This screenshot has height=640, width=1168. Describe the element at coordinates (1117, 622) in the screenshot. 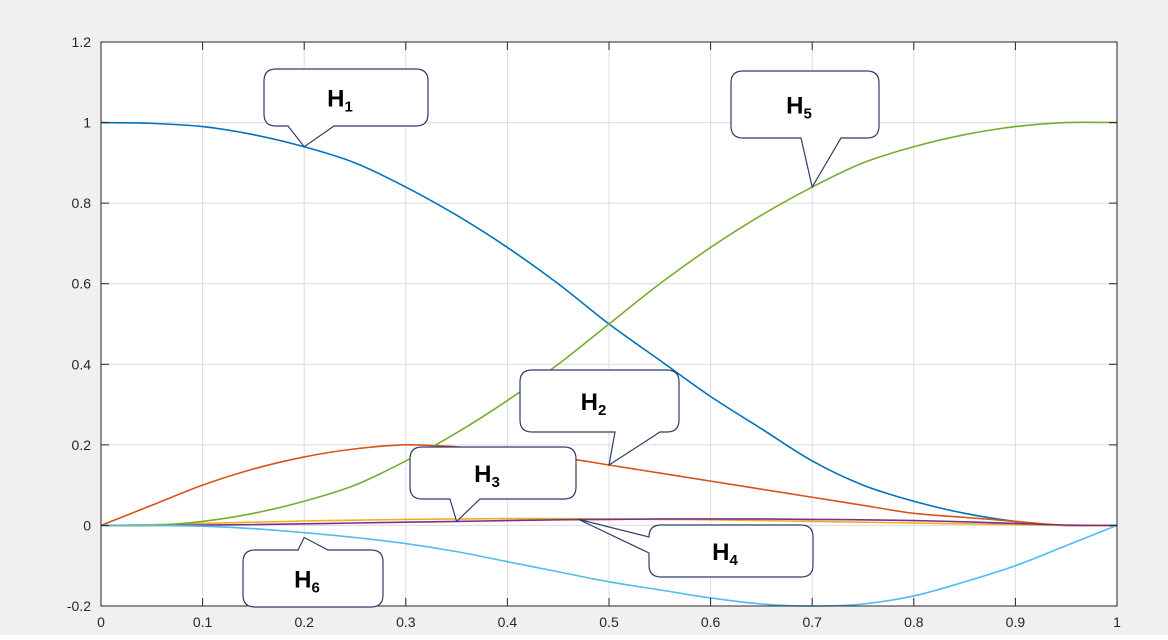

I see `x-tick-label: 1` at that location.